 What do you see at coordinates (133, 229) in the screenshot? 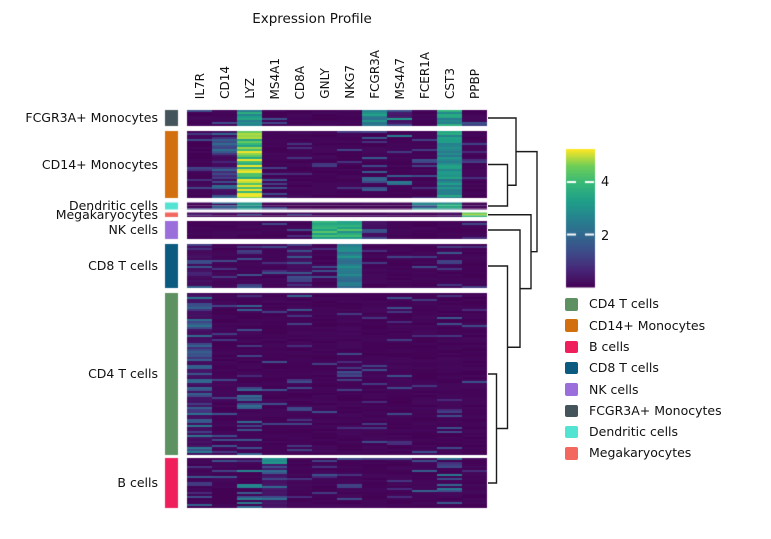
I see `row-label-nk-cells: NK cells` at bounding box center [133, 229].